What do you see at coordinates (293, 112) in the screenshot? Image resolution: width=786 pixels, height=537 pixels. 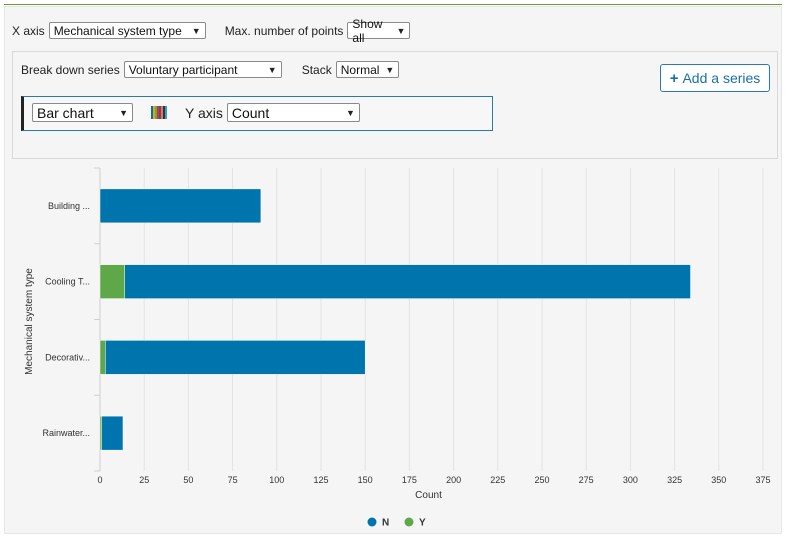 I see `y-axis-select: Count ▼` at bounding box center [293, 112].